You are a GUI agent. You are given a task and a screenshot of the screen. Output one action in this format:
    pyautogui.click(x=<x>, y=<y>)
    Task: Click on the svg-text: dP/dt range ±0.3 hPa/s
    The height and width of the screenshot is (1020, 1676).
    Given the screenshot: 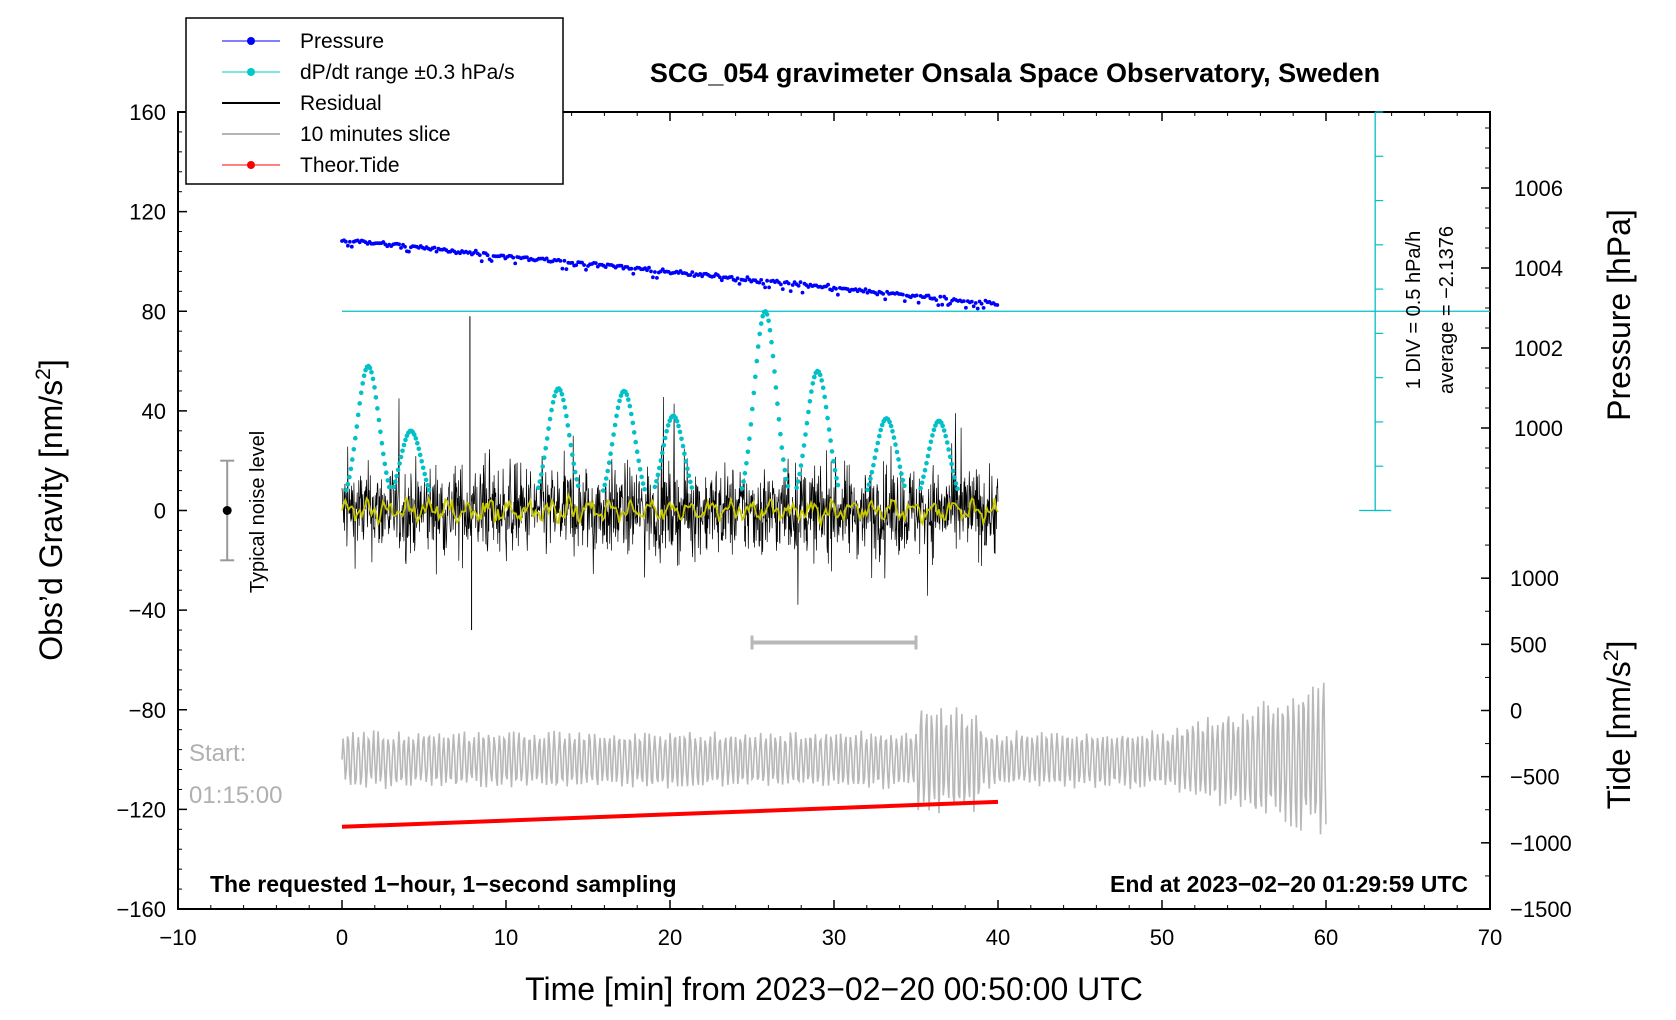 What is the action you would take?
    pyautogui.click(x=407, y=72)
    